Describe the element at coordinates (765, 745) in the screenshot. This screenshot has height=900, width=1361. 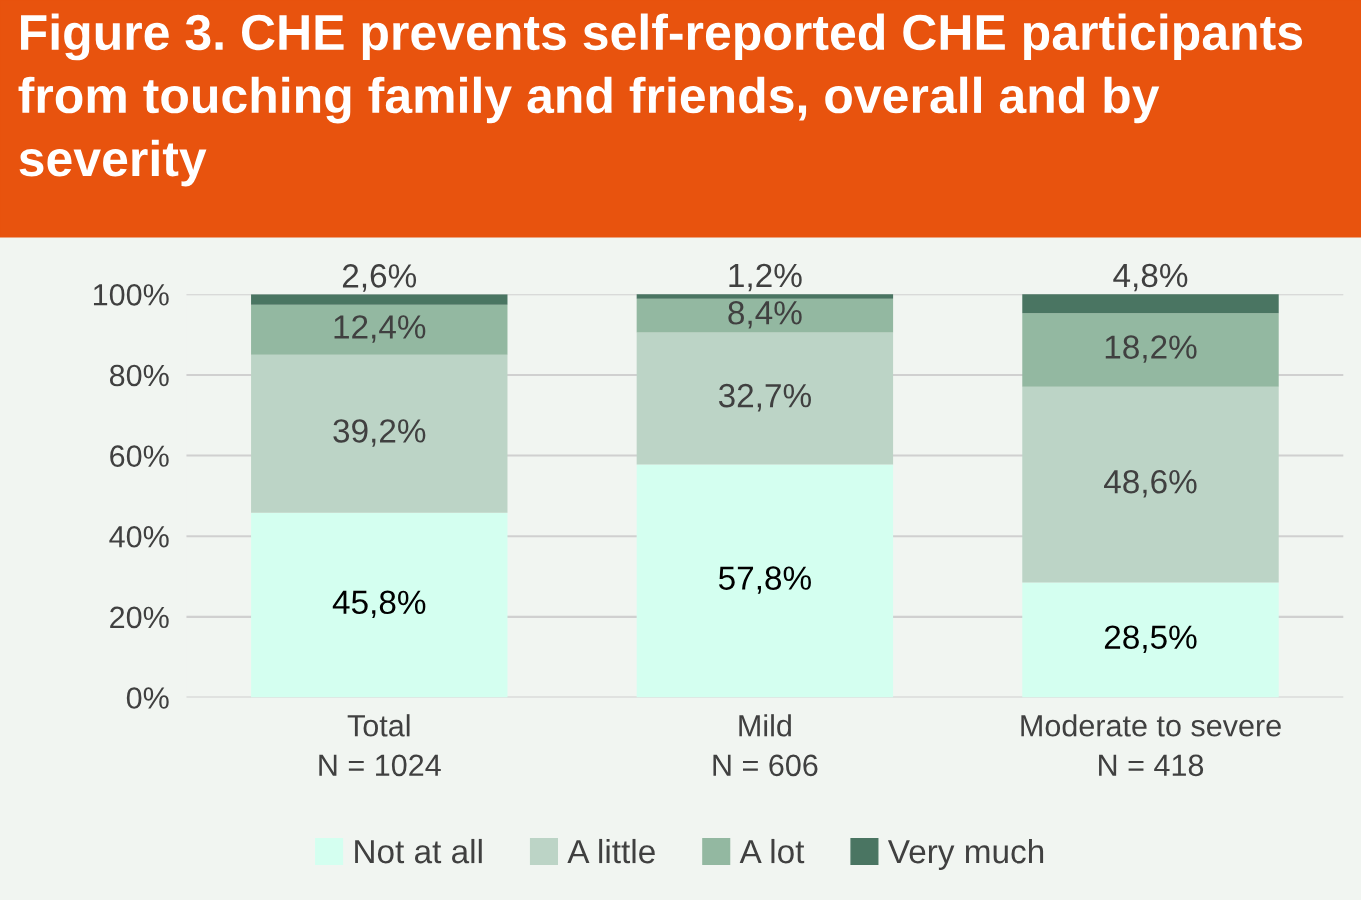
I see `x-tick-label: Mild N = 606` at that location.